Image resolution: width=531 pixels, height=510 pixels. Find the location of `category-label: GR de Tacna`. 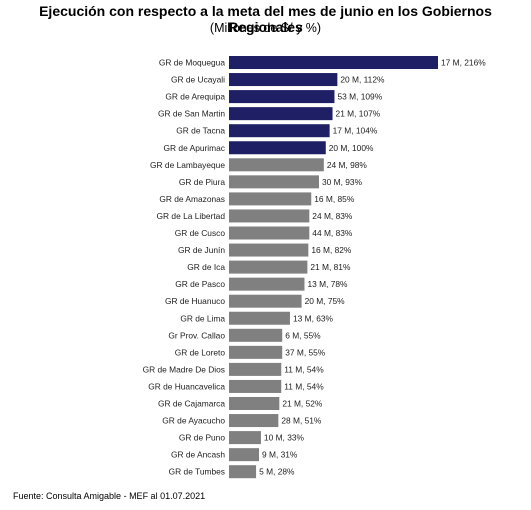

category-label: GR de Tacna is located at coordinates (200, 131).